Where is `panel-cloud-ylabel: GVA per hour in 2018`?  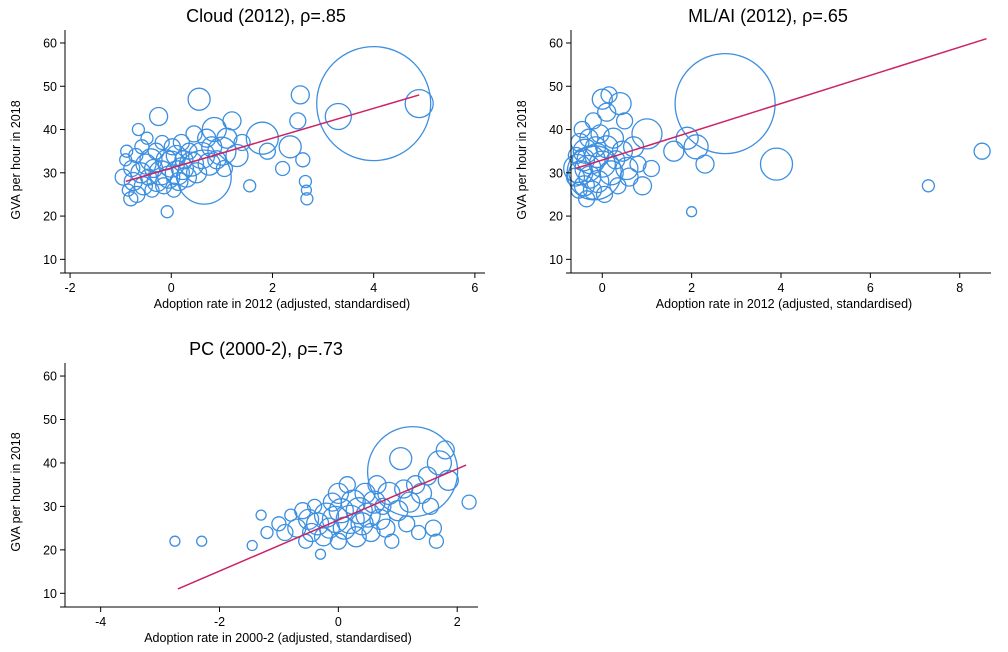 panel-cloud-ylabel: GVA per hour in 2018 is located at coordinates (16, 159).